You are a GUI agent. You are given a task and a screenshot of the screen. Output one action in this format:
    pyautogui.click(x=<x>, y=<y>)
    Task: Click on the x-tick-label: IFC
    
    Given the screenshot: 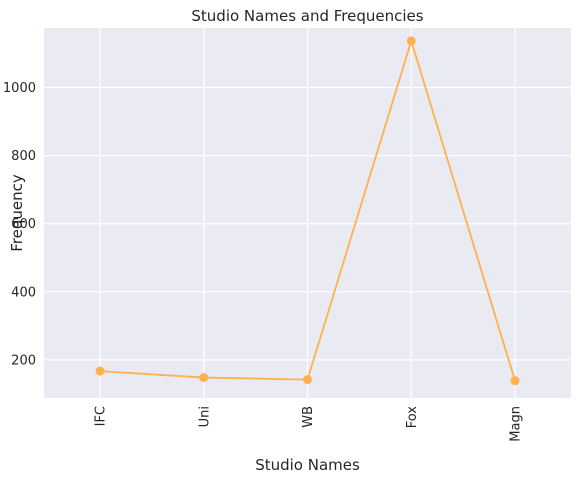 What is the action you would take?
    pyautogui.click(x=101, y=416)
    